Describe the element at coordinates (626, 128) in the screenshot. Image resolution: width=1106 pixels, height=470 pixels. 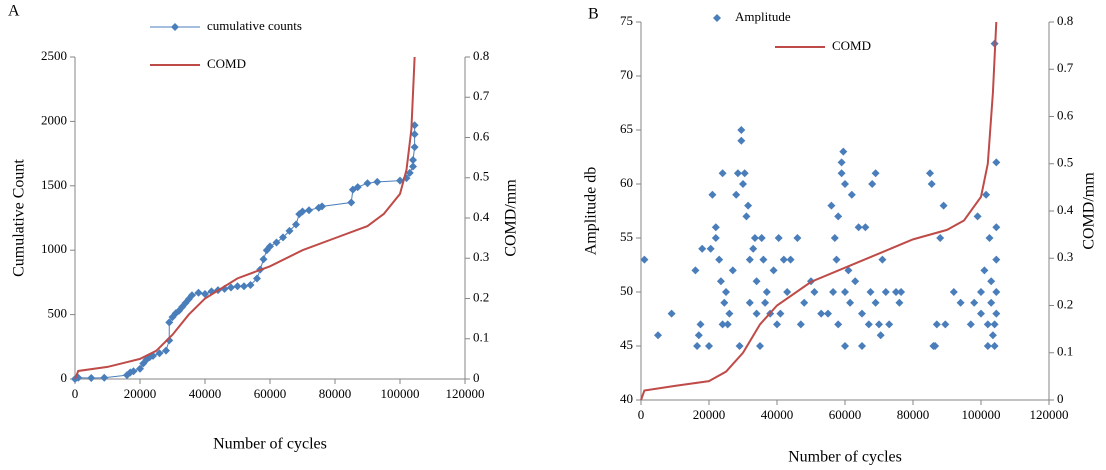
I see `y-tick-label: 65` at that location.